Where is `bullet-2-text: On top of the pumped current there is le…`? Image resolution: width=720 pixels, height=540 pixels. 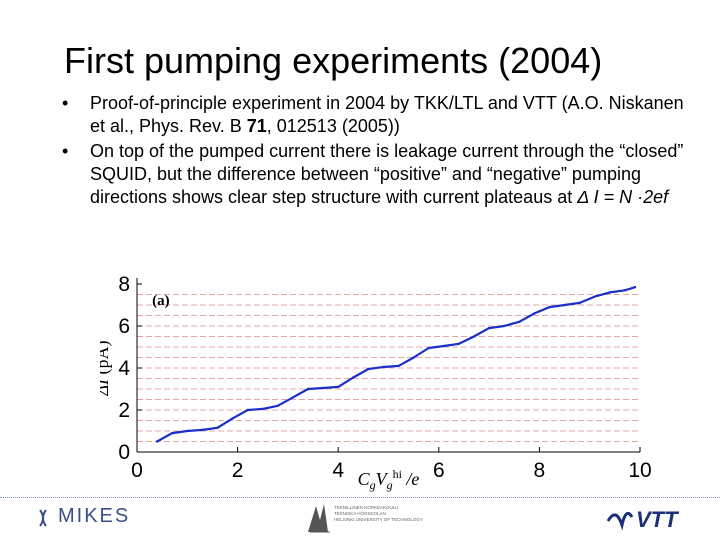 bullet-2-text: On top of the pumped current there is le… is located at coordinates (387, 174).